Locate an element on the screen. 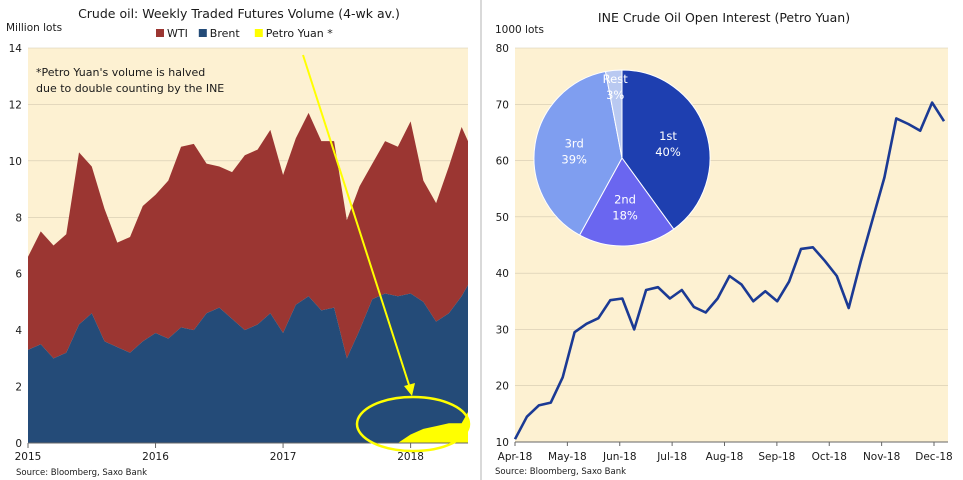 The image size is (963, 480). petro-yuan-note-line1: *Petro Yuan's volume is halved is located at coordinates (120, 72).